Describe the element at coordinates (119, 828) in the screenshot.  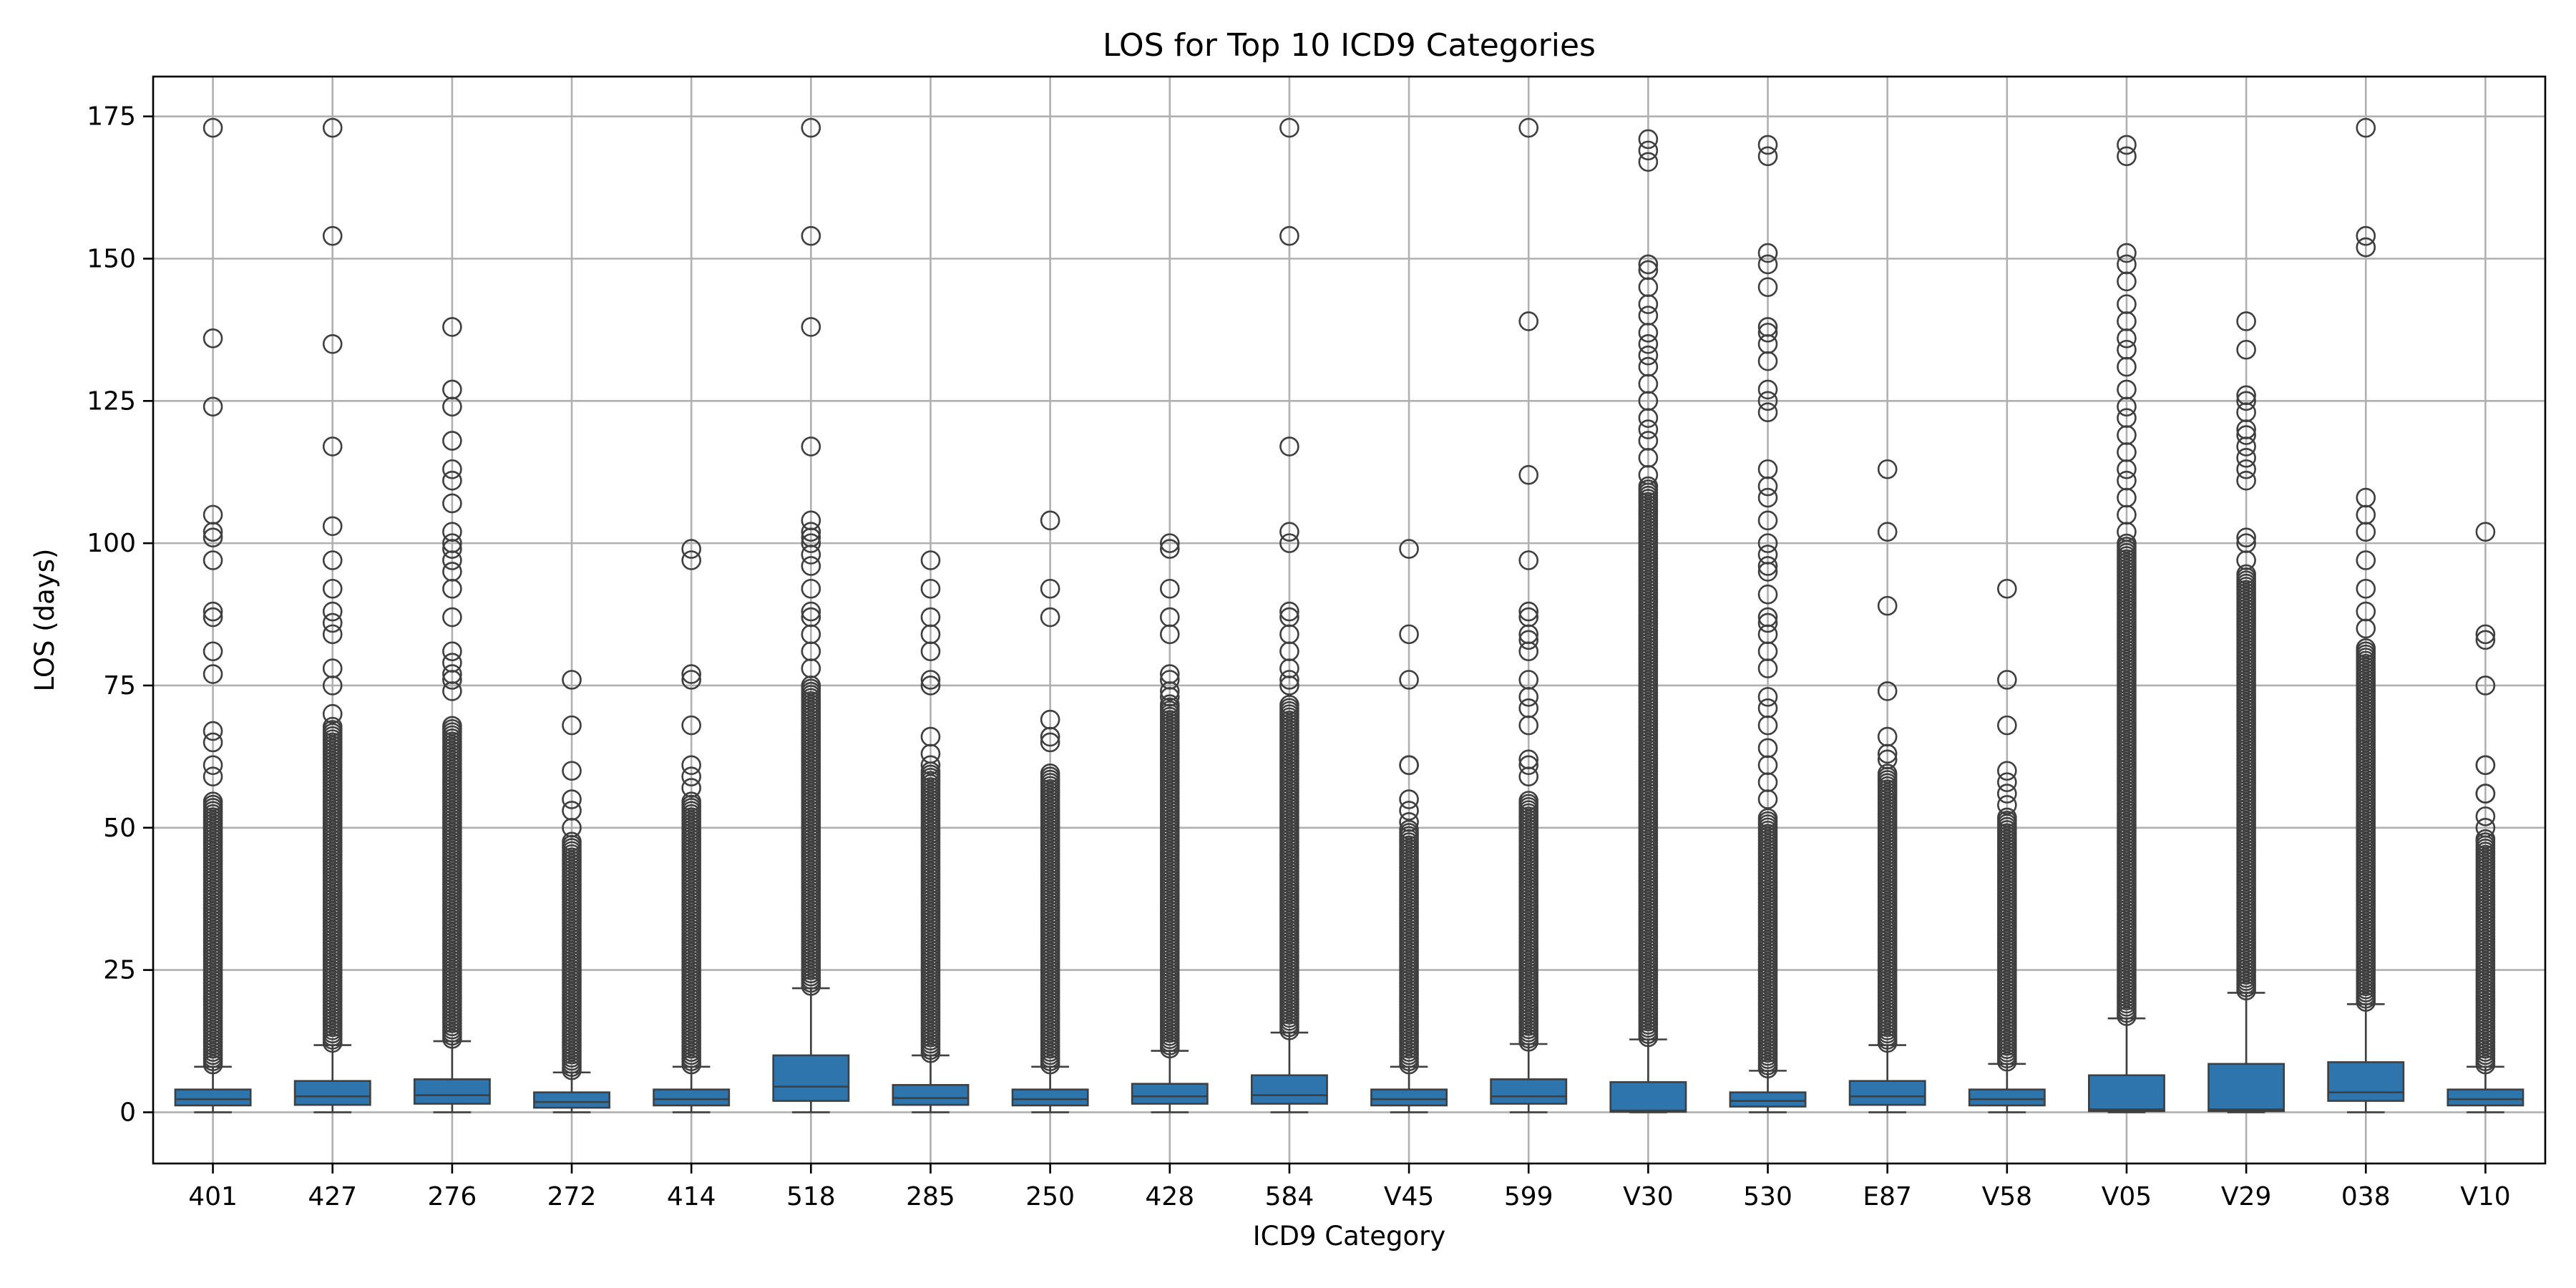
I see `y-tick-label: 50` at that location.